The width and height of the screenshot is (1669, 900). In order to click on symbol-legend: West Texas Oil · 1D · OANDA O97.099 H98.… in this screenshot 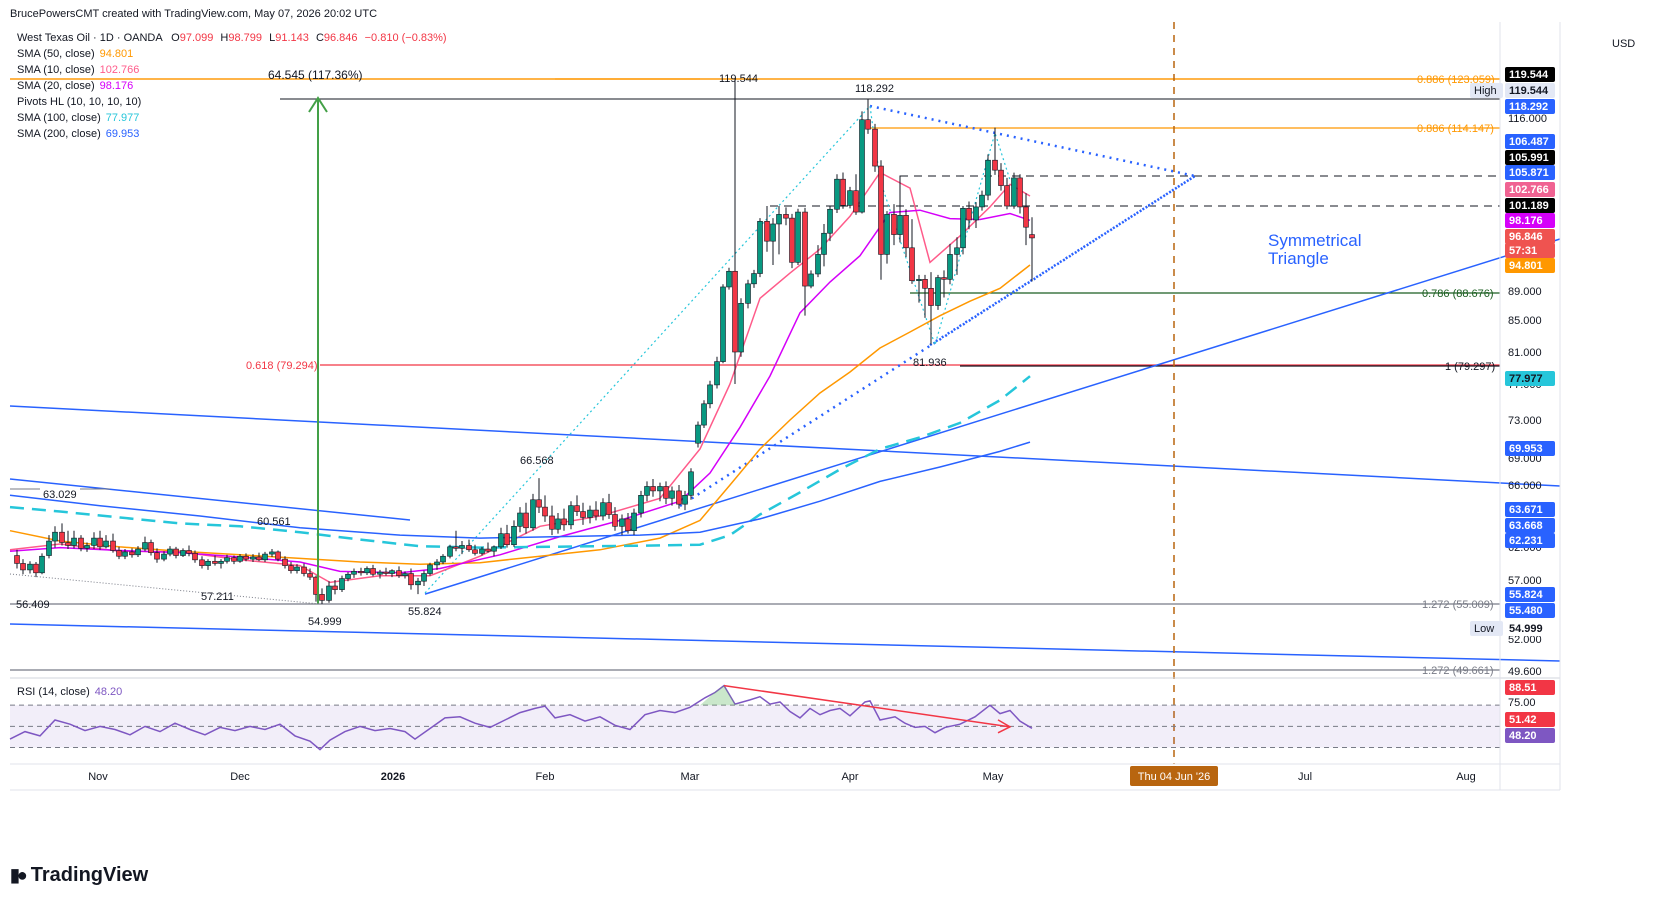, I will do `click(232, 38)`.